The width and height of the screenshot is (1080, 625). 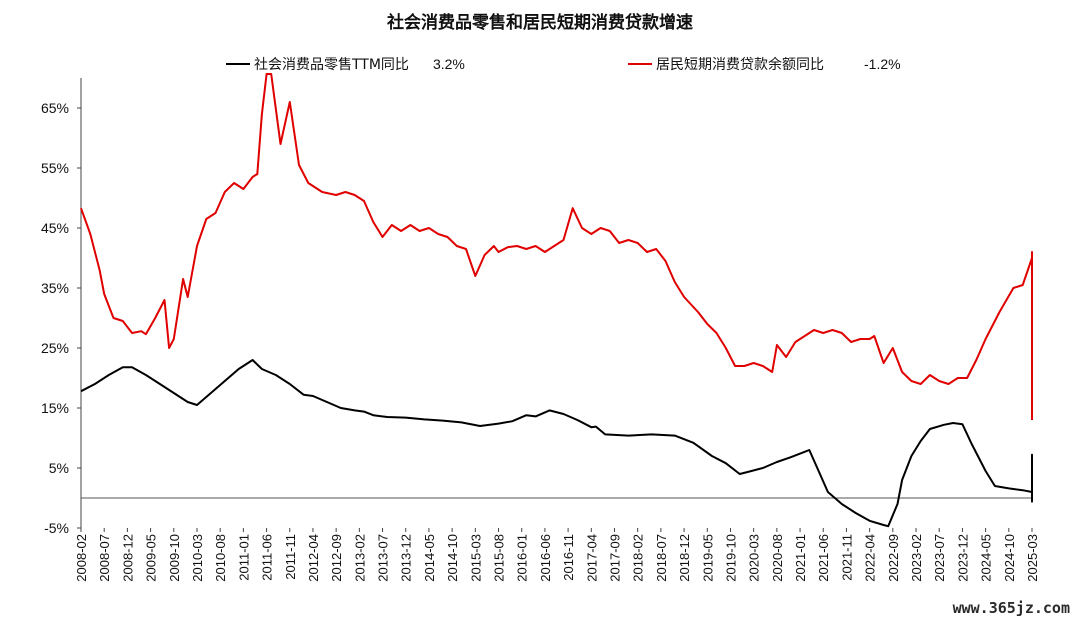 I want to click on x-tick-label: 2018-07, so click(x=661, y=558).